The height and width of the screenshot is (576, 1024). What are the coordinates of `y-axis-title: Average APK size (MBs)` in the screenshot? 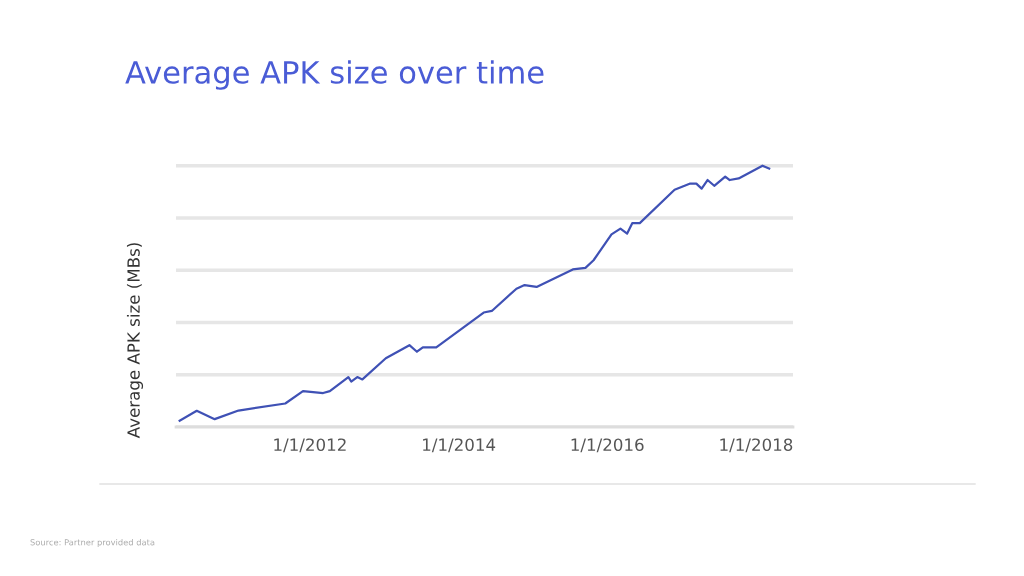 It's located at (135, 341).